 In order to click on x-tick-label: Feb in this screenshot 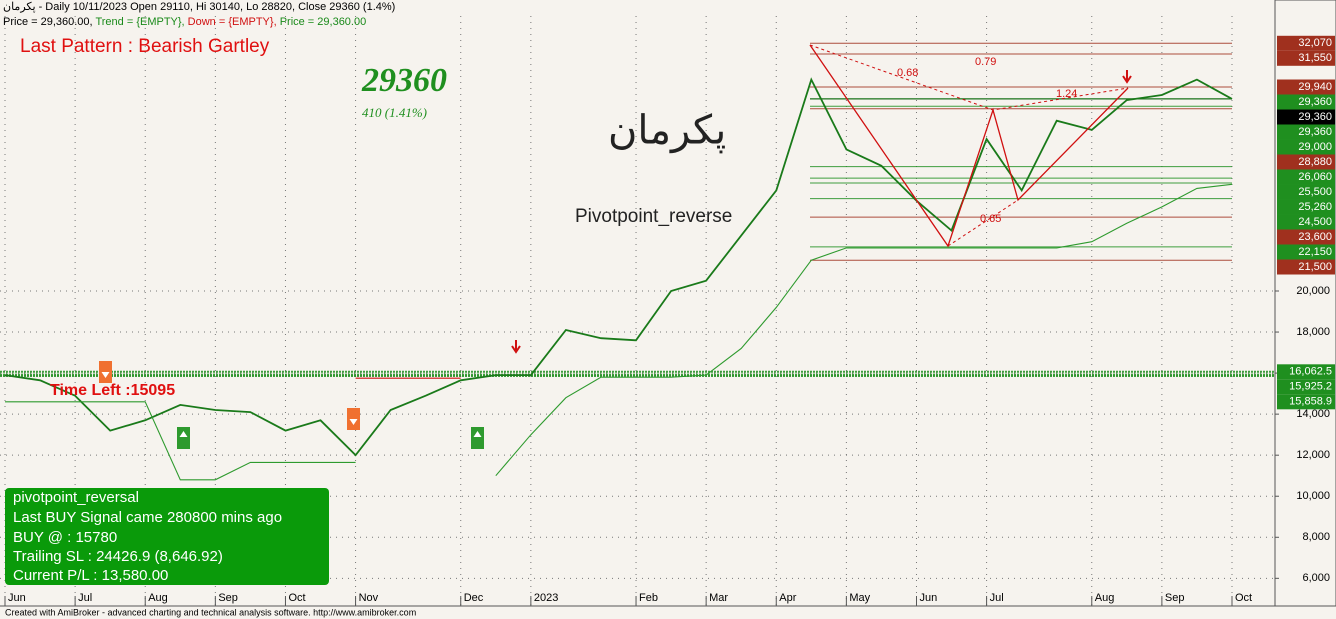, I will do `click(648, 598)`.